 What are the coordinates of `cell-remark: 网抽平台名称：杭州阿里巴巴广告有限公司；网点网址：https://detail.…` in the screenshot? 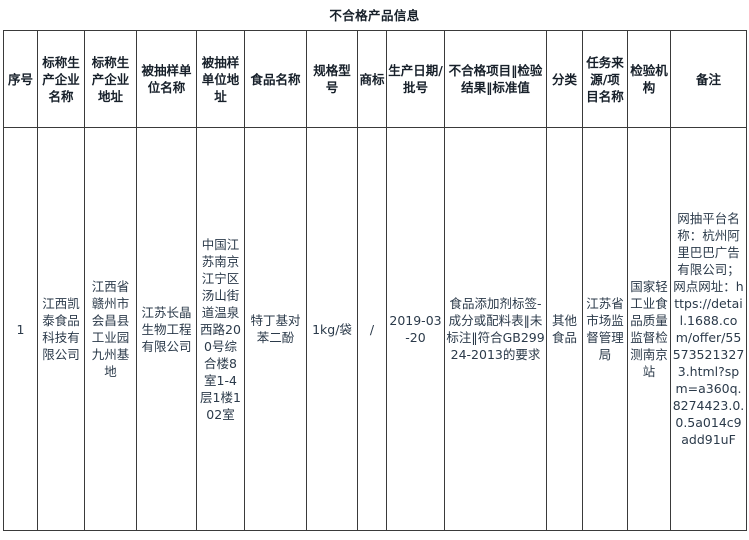 It's located at (708, 329).